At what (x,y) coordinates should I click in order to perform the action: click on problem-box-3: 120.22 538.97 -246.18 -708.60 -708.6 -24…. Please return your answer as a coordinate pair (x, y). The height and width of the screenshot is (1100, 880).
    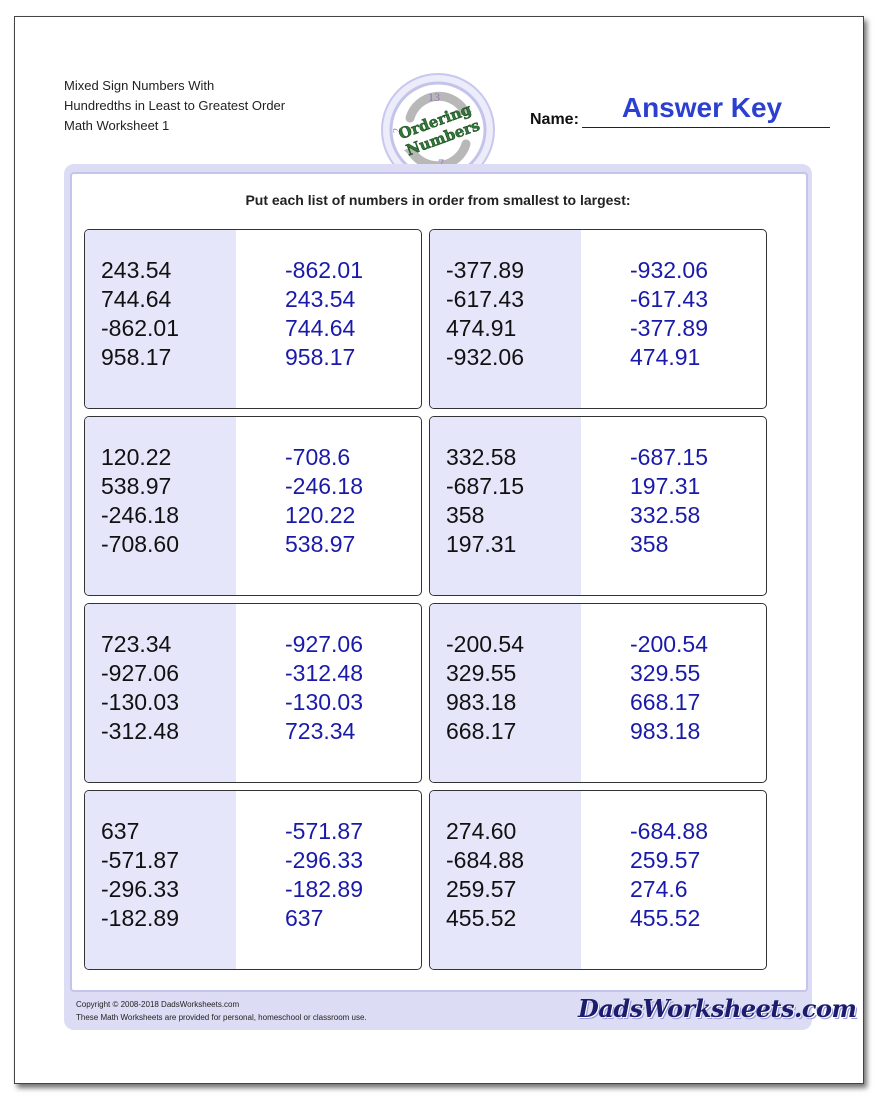
    Looking at the image, I should click on (253, 506).